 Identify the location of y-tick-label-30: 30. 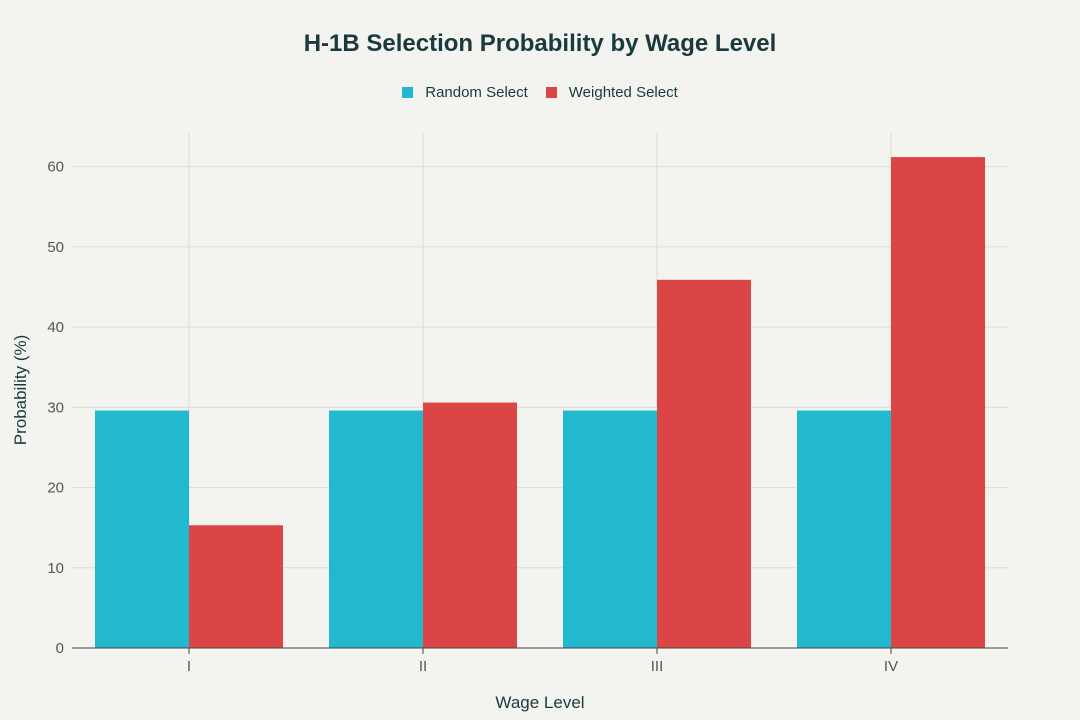
(55, 407).